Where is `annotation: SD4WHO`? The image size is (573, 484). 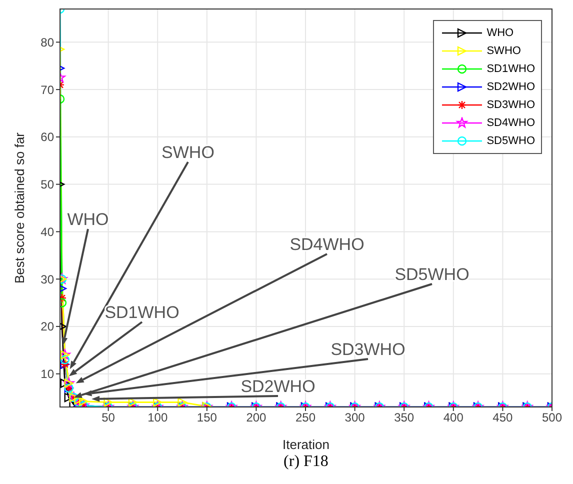 annotation: SD4WHO is located at coordinates (327, 244).